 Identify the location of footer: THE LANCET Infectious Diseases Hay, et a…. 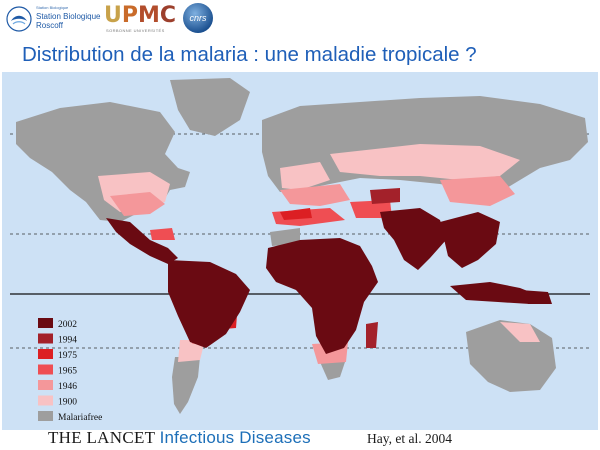
(300, 439).